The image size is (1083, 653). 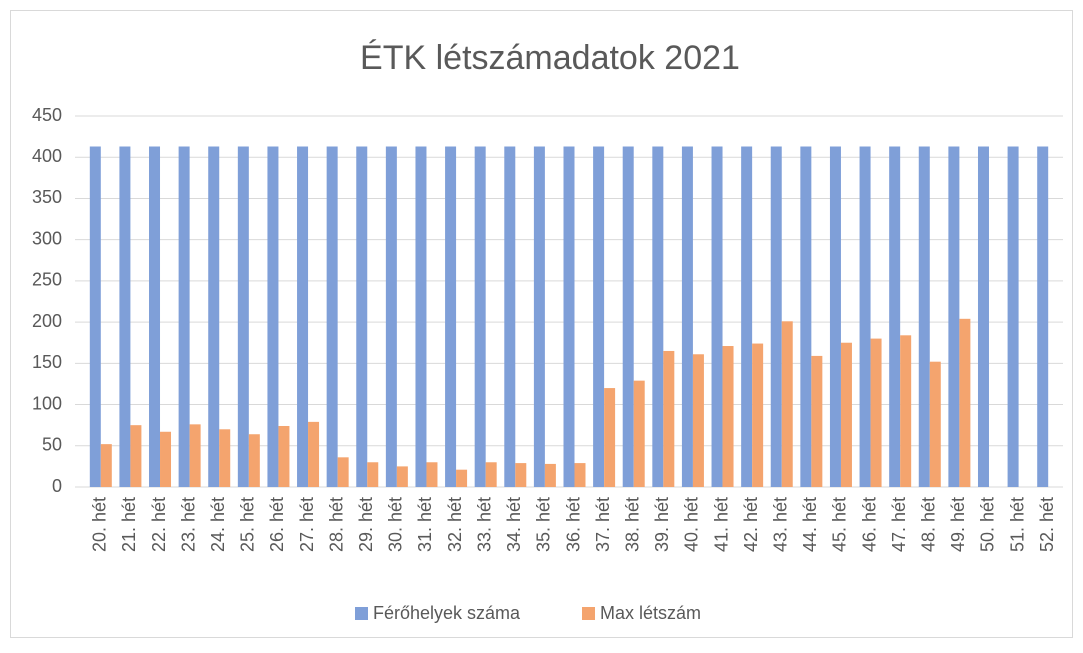 What do you see at coordinates (780, 524) in the screenshot?
I see `x-tick-label: 43. hét` at bounding box center [780, 524].